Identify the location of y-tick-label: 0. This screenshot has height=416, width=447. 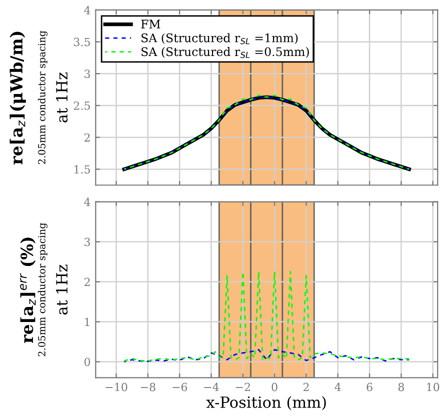
(87, 362).